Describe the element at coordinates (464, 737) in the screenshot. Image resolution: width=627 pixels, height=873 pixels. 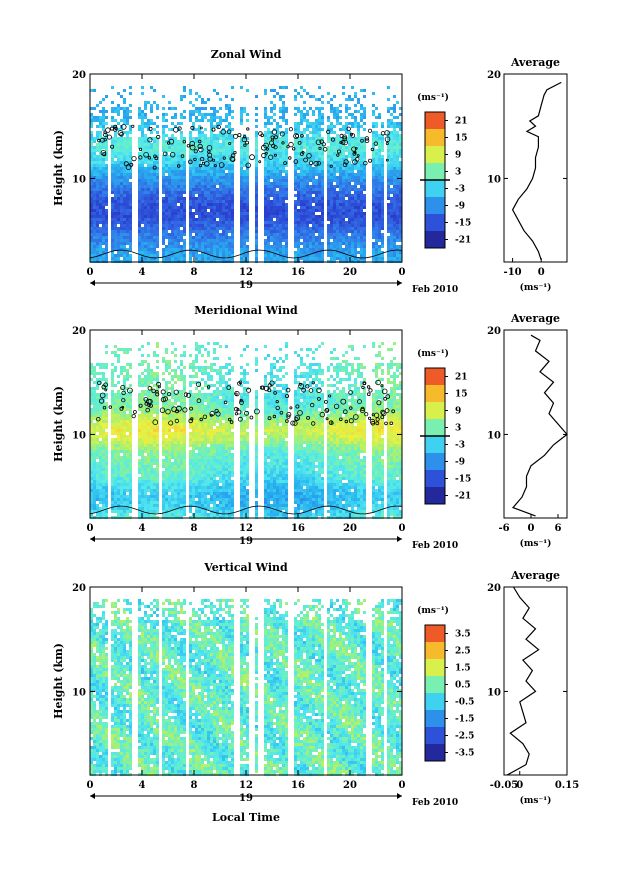
I see `colorbar-label: -2.5` at that location.